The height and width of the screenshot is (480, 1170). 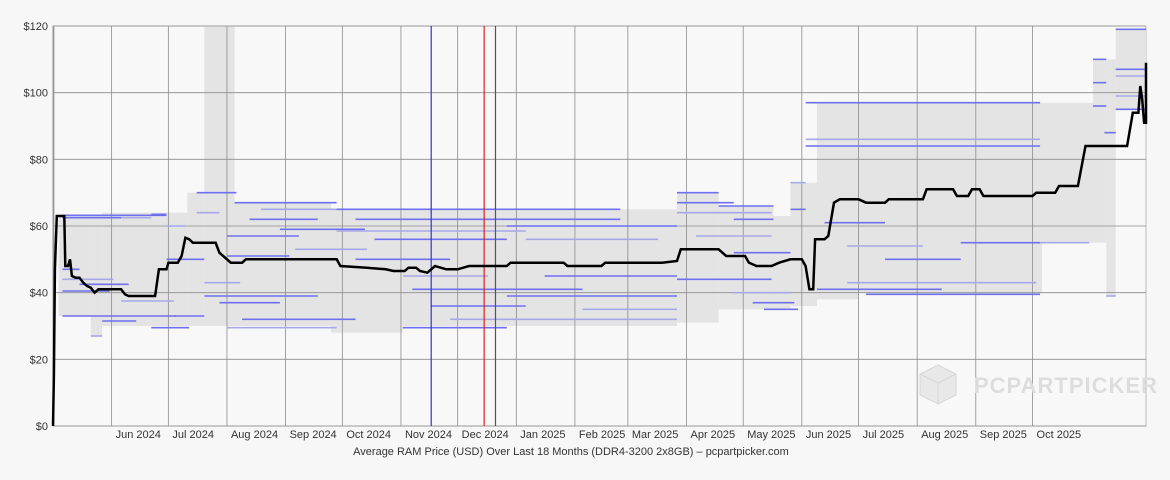 I want to click on pcpartpicker-logo: PCPARTPICKER, so click(x=1038, y=384).